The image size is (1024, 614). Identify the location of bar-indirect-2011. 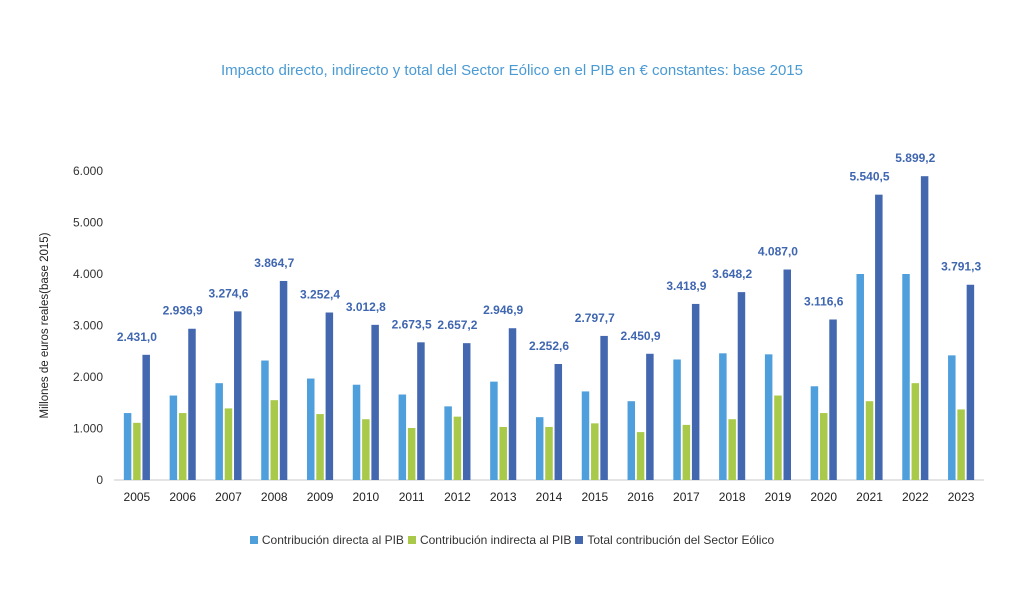
(411, 453).